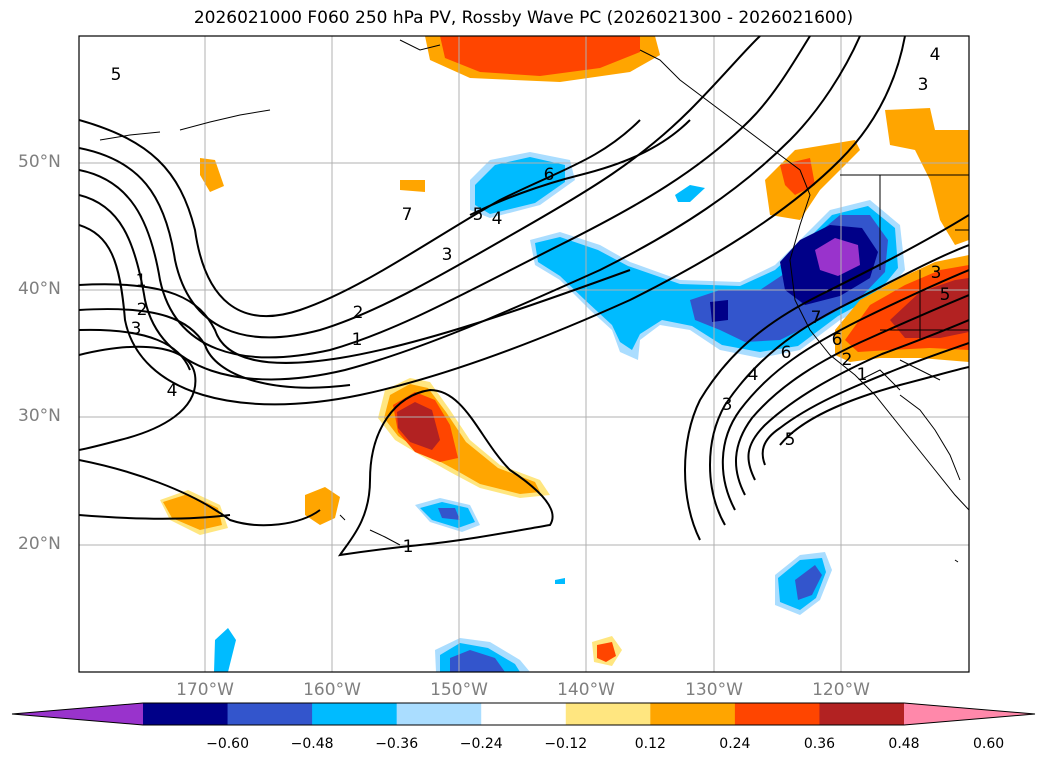  What do you see at coordinates (988, 744) in the screenshot?
I see `colorbar-tick-label: 0.60` at bounding box center [988, 744].